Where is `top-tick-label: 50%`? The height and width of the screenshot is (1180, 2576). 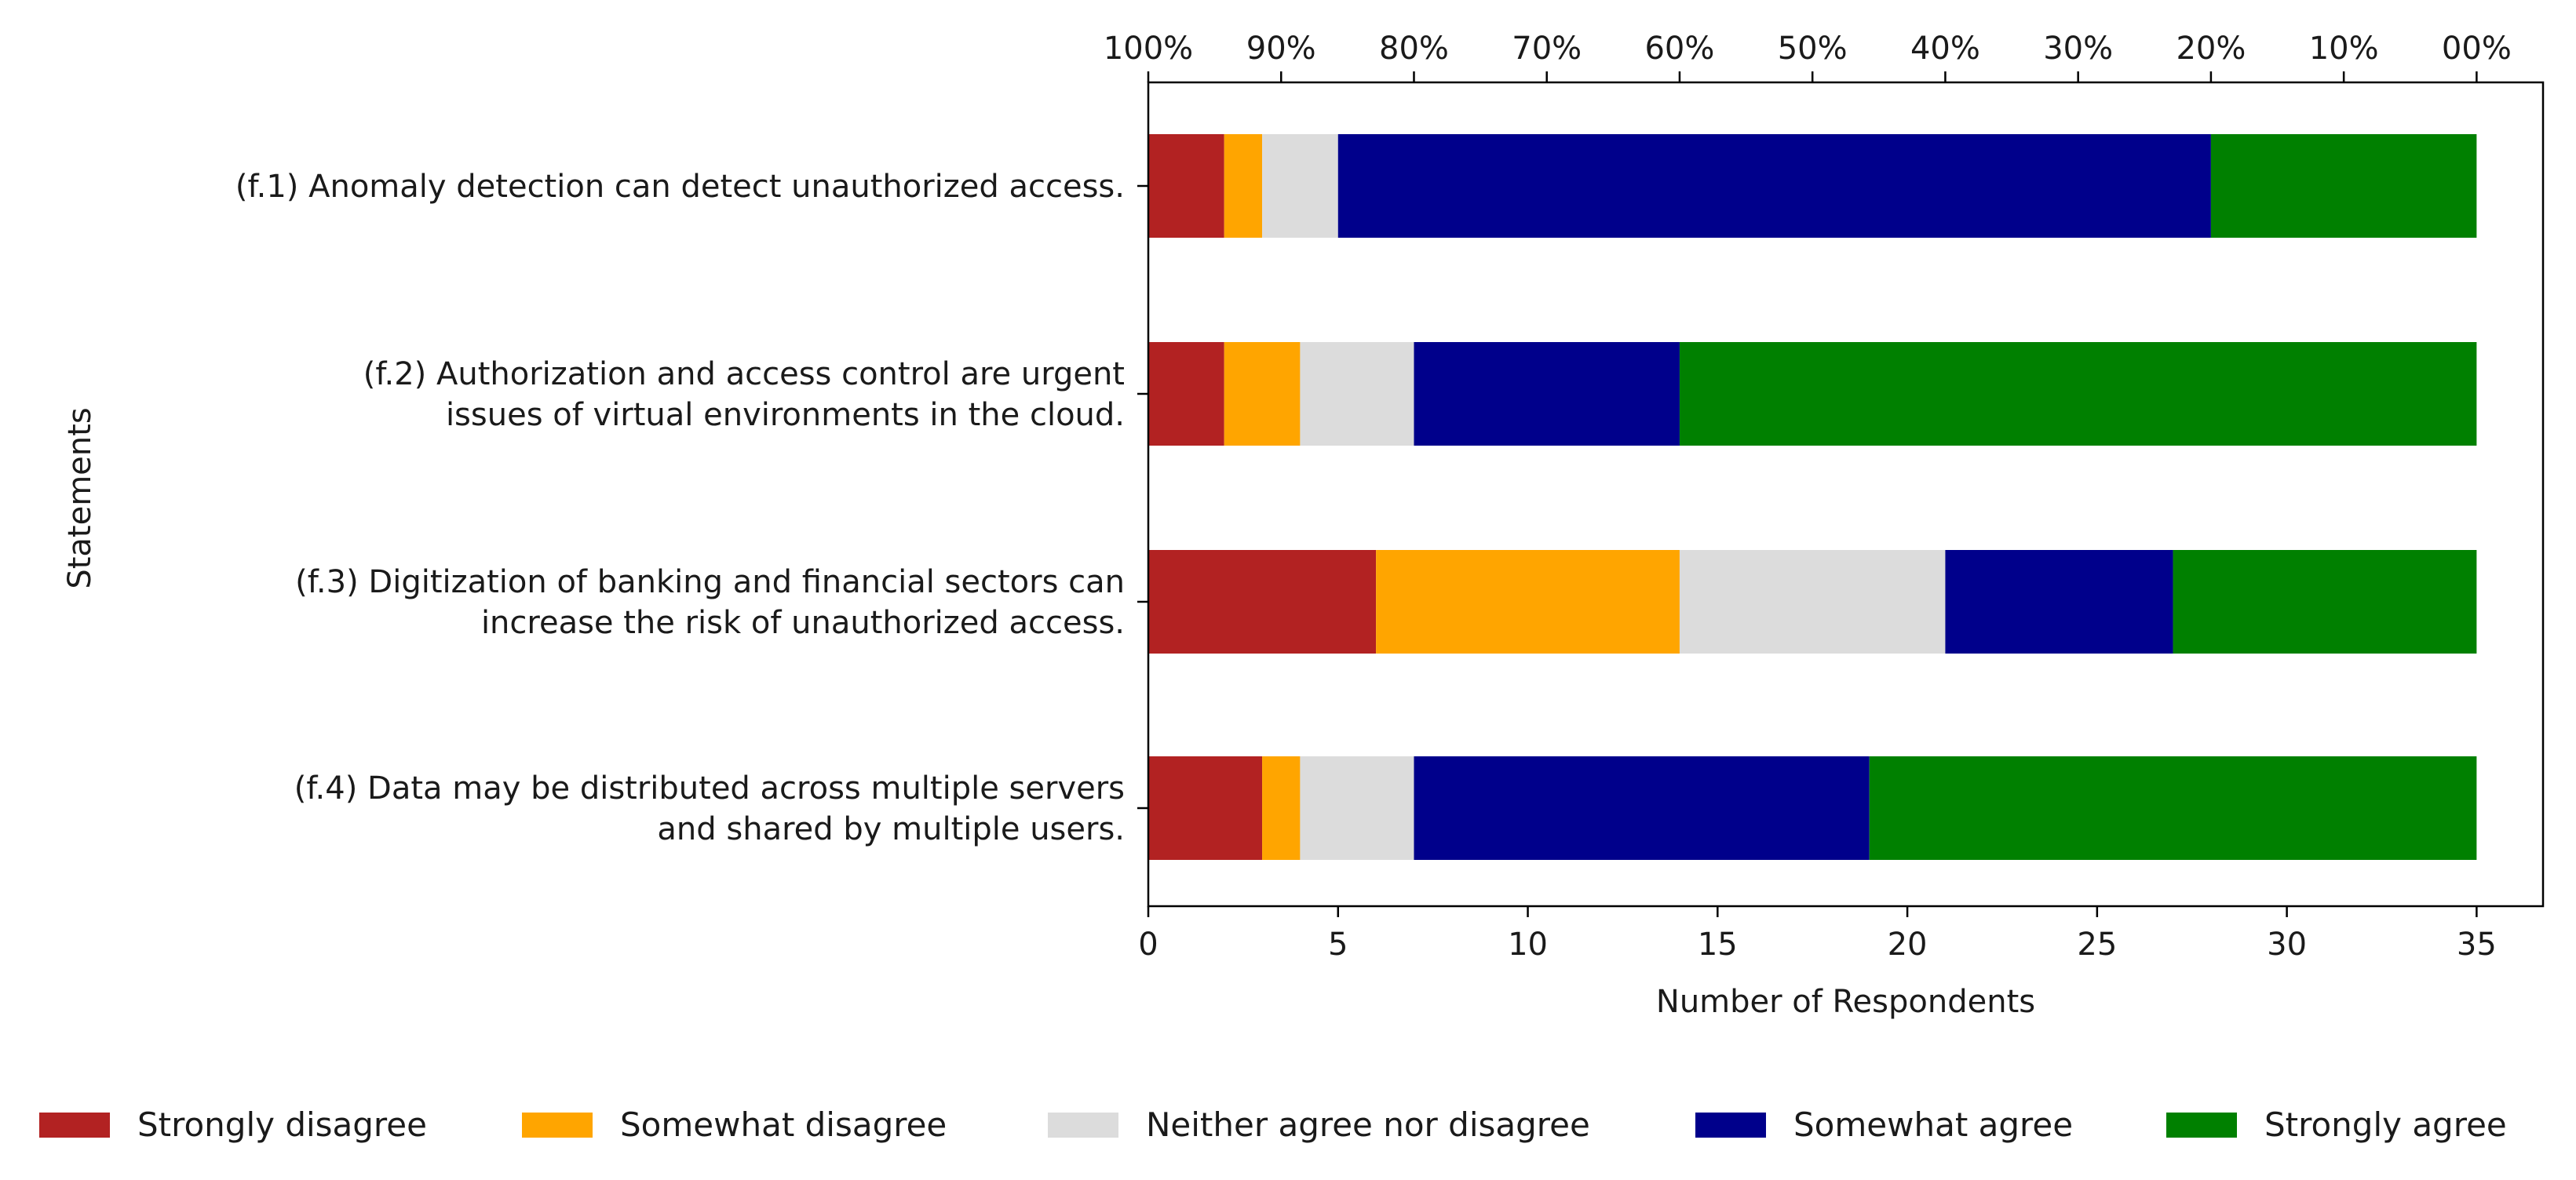
top-tick-label: 50% is located at coordinates (1813, 49).